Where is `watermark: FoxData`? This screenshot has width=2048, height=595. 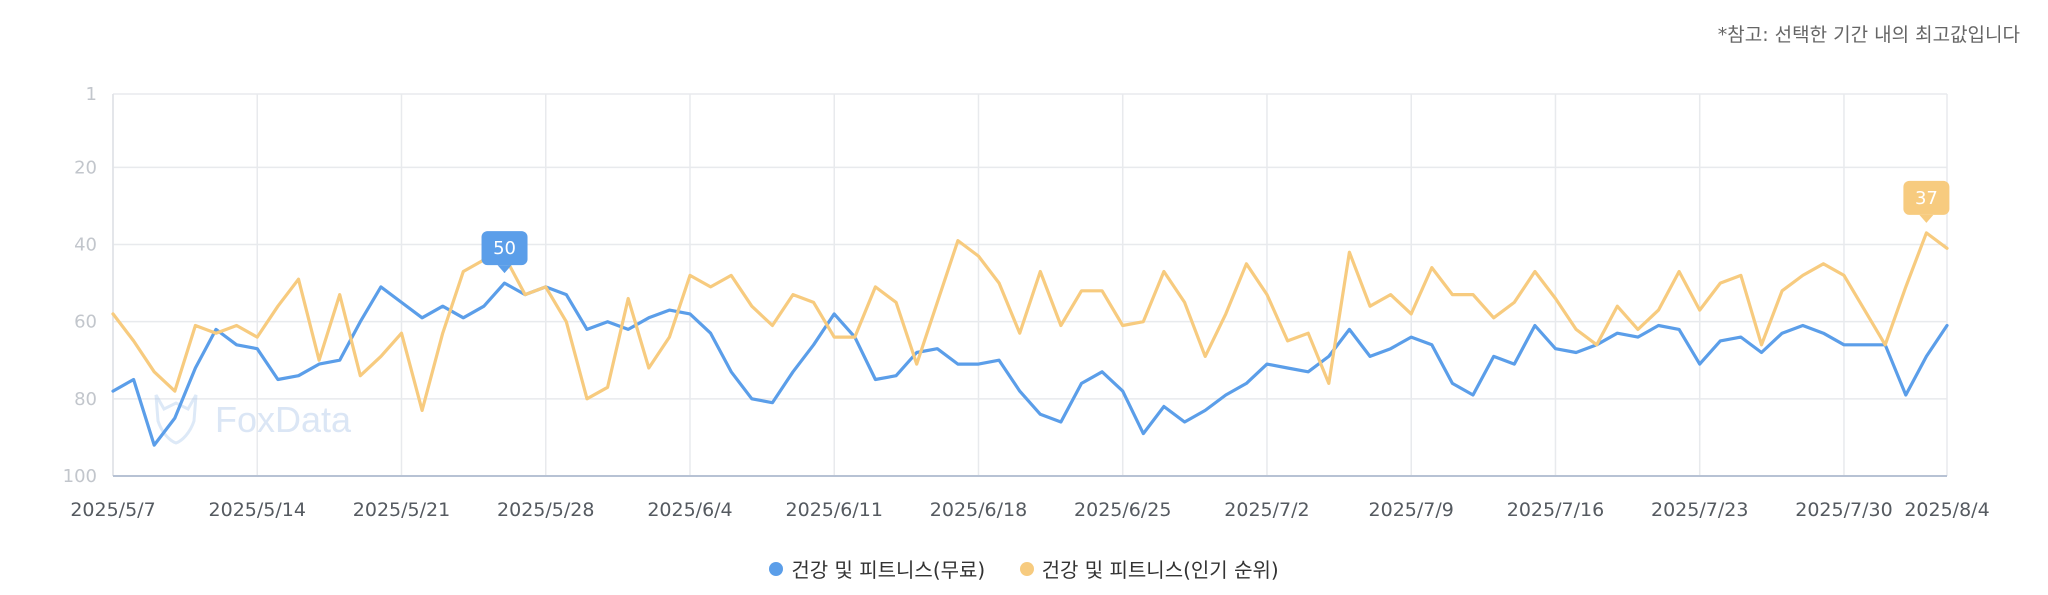
watermark: FoxData is located at coordinates (253, 419).